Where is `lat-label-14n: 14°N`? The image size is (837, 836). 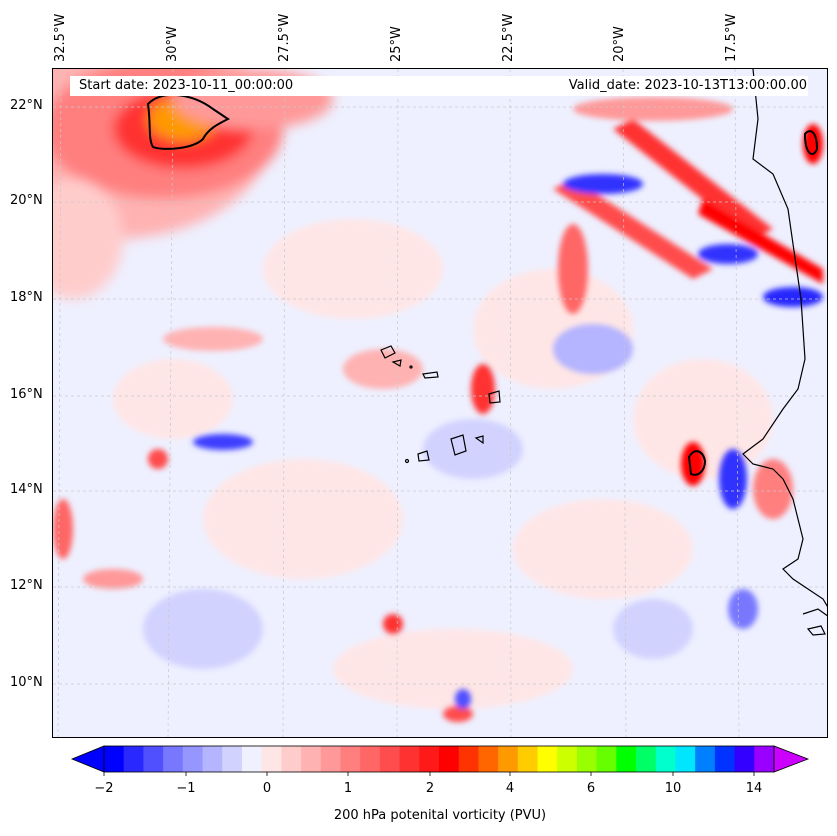 lat-label-14n: 14°N is located at coordinates (26, 489).